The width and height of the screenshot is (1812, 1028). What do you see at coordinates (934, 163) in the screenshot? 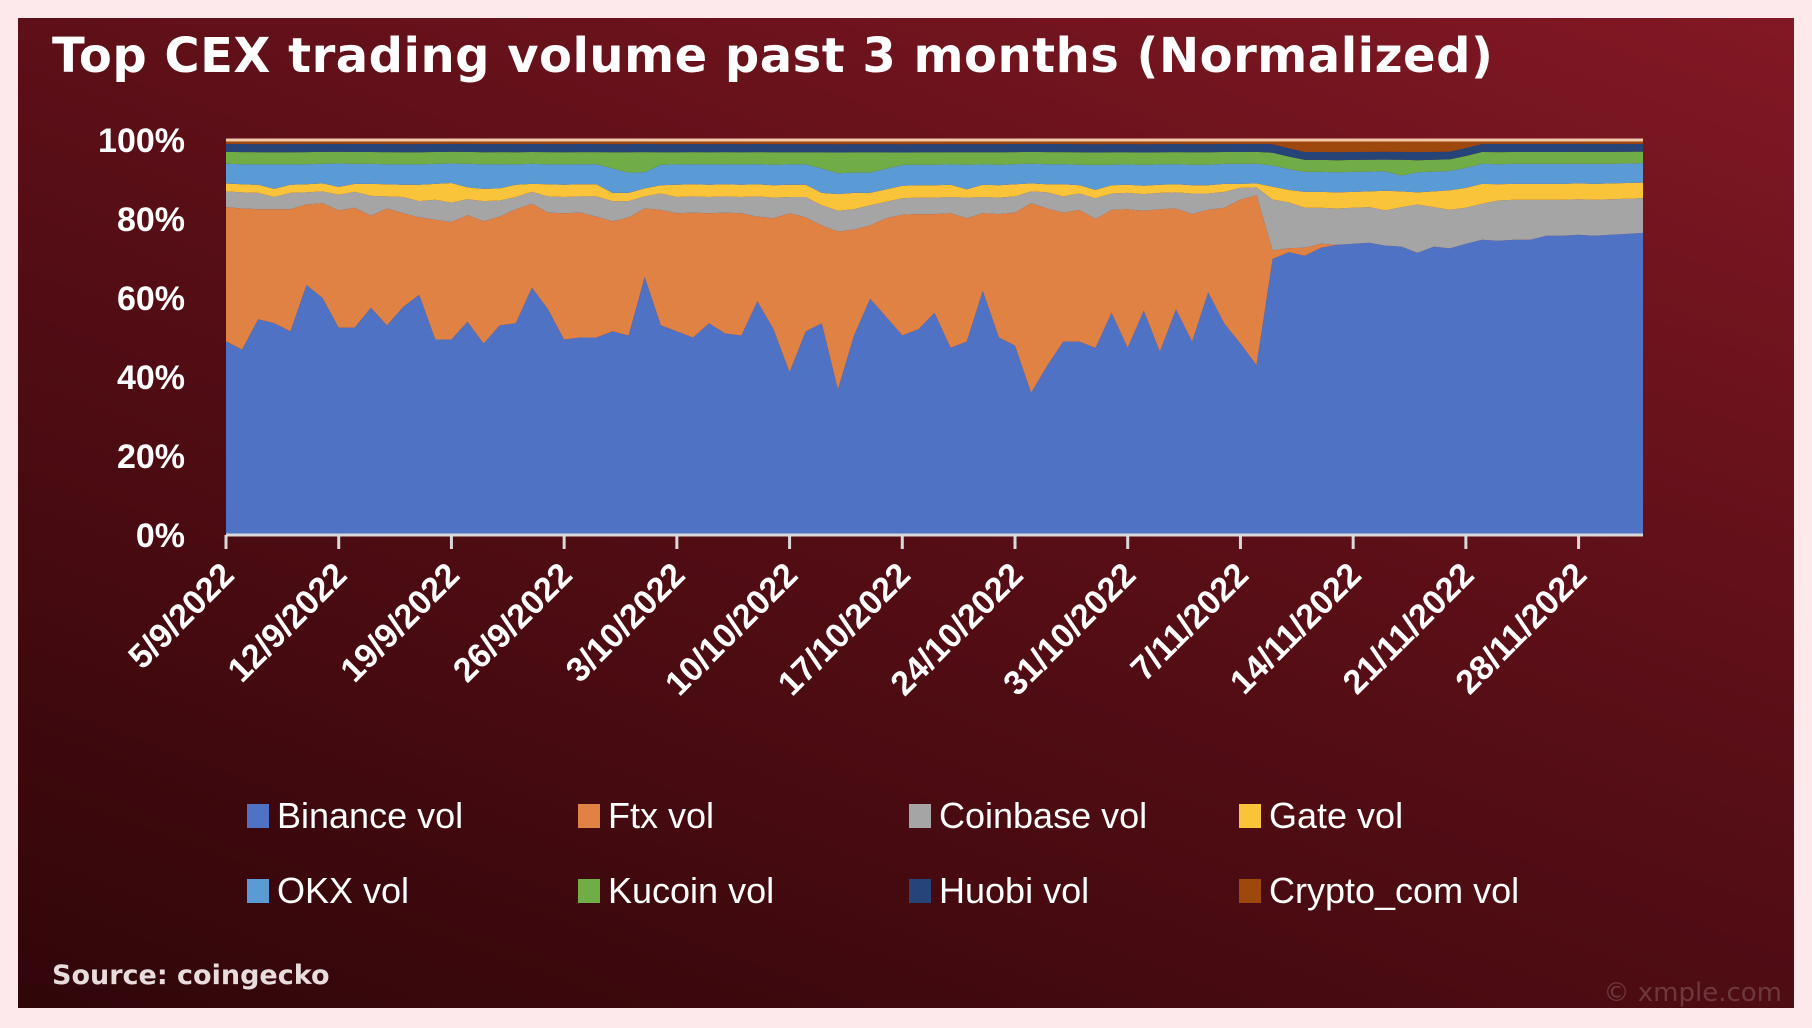
I see `area-kucoin-vol` at bounding box center [934, 163].